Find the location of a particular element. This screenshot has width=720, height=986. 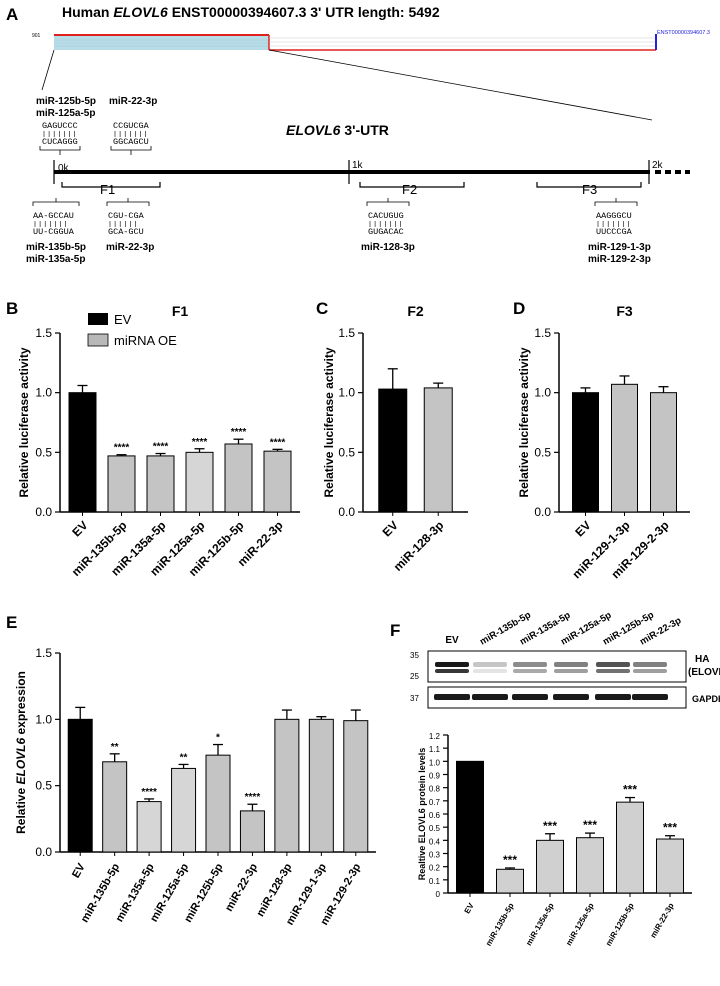

y-axis-label: Relative luciferase activity is located at coordinates (329, 422).